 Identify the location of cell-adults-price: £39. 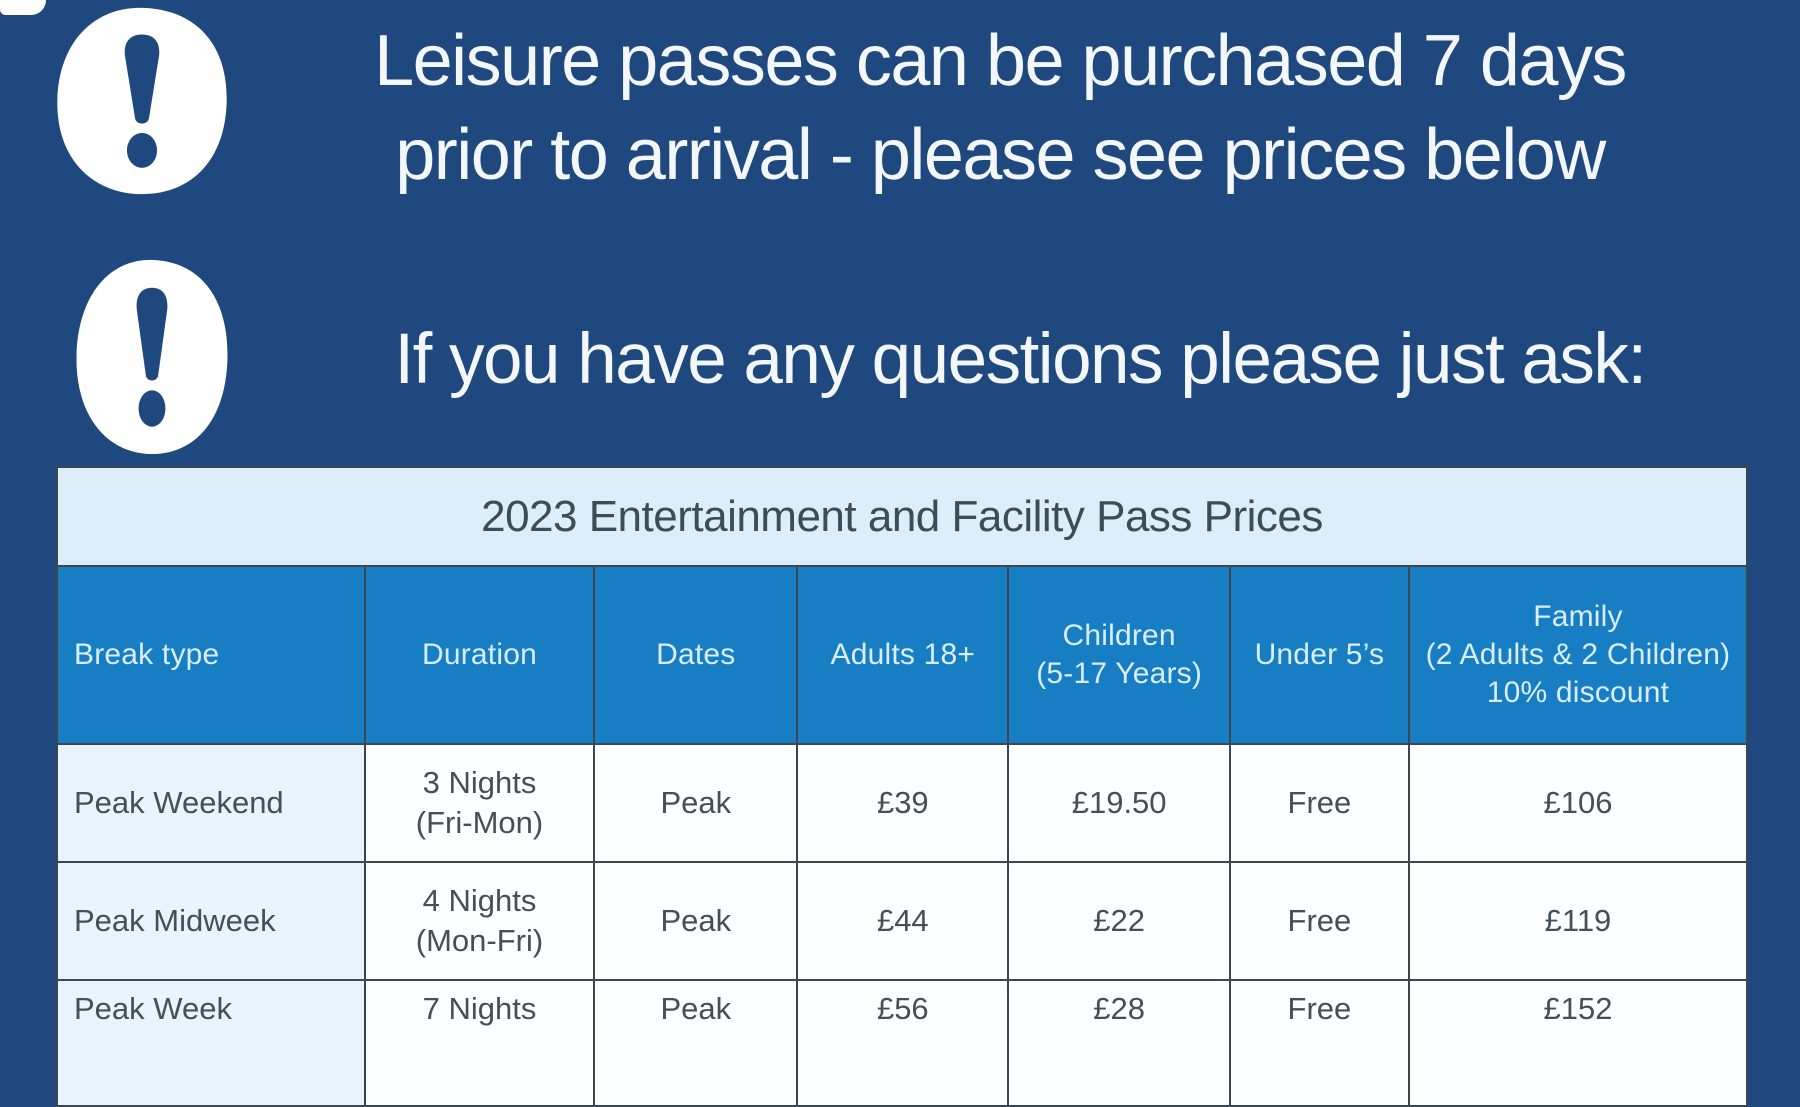
(903, 803).